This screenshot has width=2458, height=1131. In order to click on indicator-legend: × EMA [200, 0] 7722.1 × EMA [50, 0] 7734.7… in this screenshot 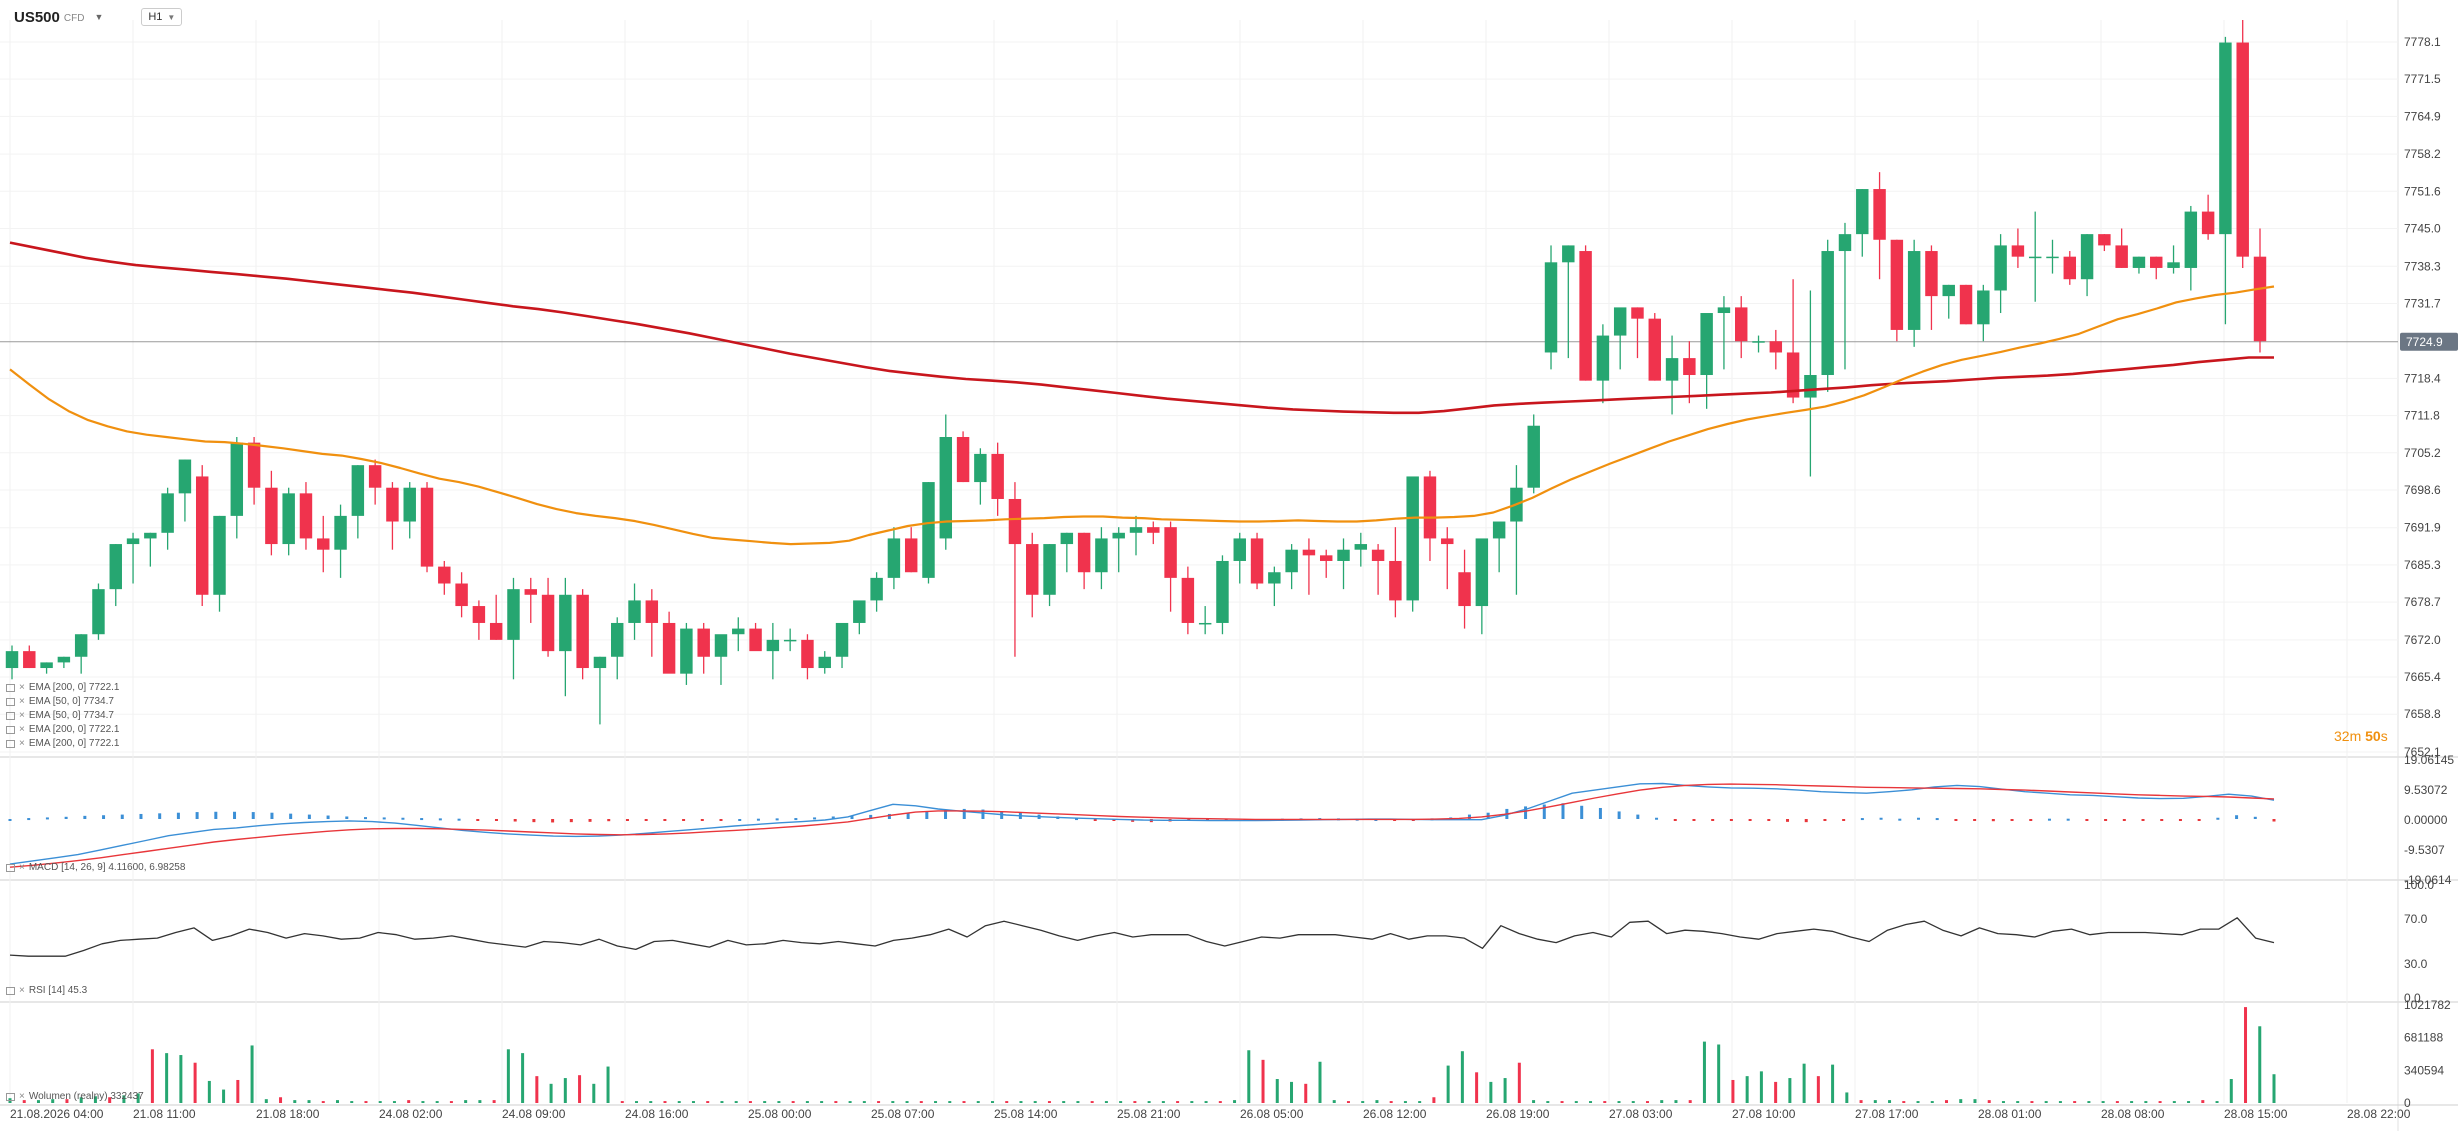, I will do `click(62, 716)`.